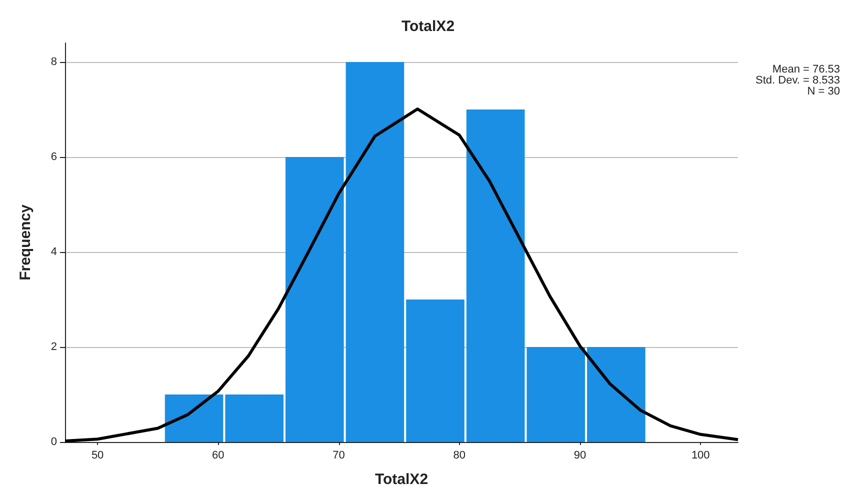  Describe the element at coordinates (823, 92) in the screenshot. I see `text: N = 30` at that location.